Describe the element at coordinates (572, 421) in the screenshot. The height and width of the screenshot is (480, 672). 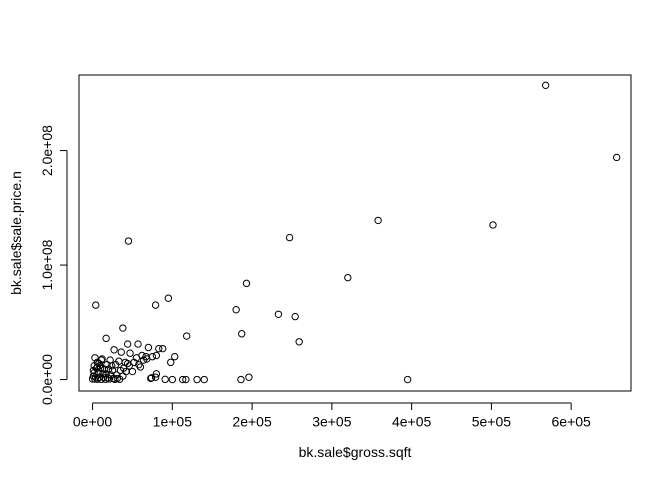
I see `x-tick-label: 6e+05` at that location.